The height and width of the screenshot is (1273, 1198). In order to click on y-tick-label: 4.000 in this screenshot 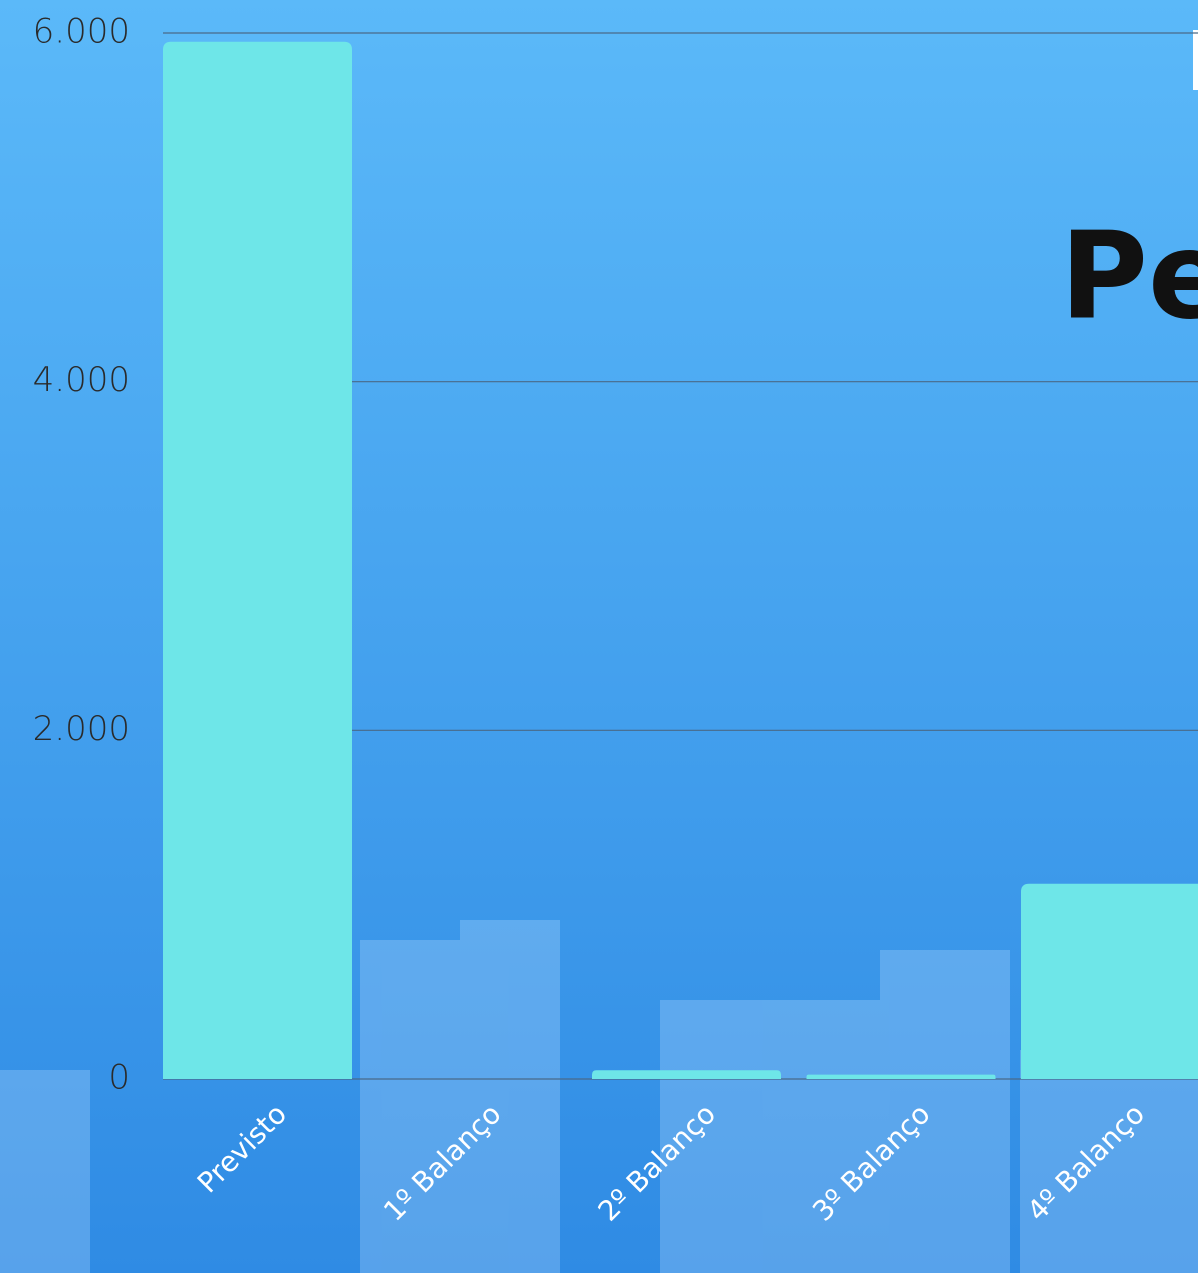, I will do `click(81, 380)`.